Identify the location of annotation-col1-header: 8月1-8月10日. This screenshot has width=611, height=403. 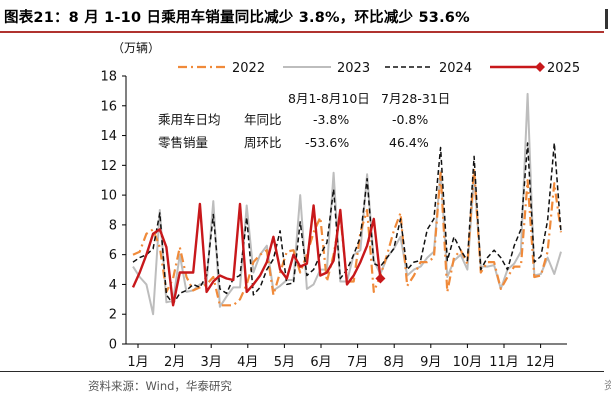
(329, 98).